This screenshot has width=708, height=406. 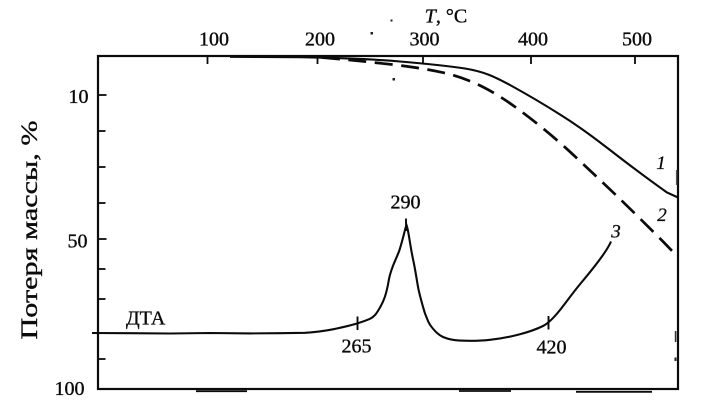 What do you see at coordinates (78, 242) in the screenshot?
I see `svg-text: 50` at bounding box center [78, 242].